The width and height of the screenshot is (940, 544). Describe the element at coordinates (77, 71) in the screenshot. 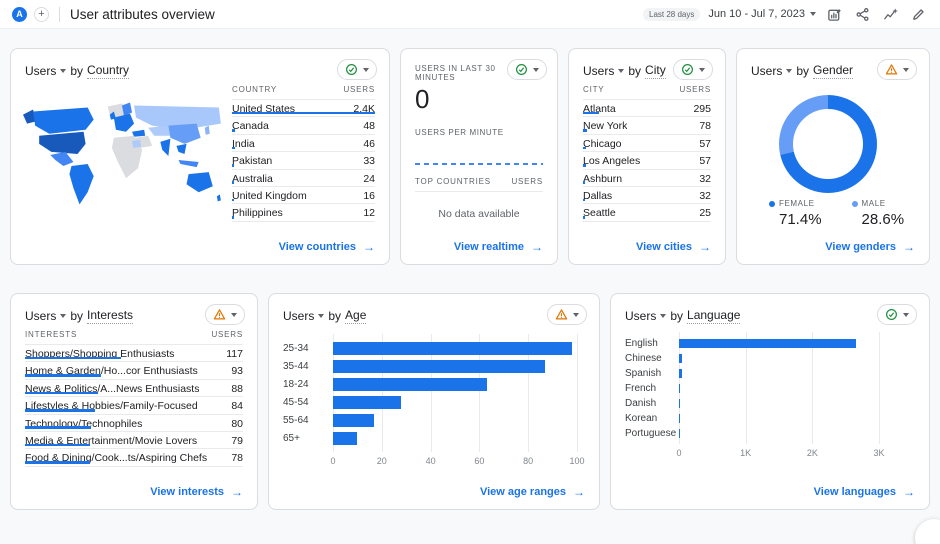

I see `card-title: Users by Country` at that location.